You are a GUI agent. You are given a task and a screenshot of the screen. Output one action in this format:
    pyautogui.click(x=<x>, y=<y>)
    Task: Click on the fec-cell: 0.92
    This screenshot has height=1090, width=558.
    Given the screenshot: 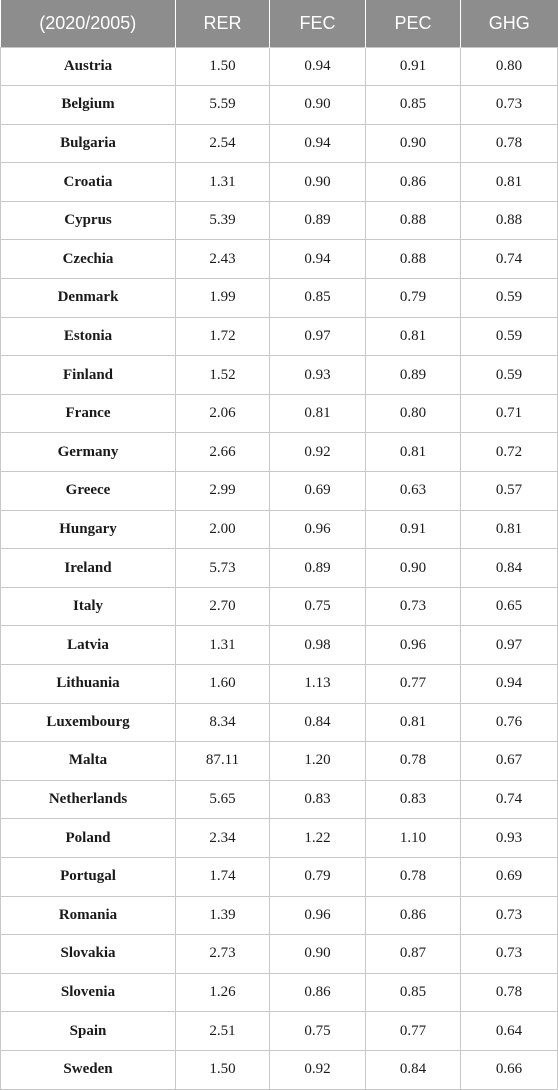 What is the action you would take?
    pyautogui.click(x=317, y=1069)
    